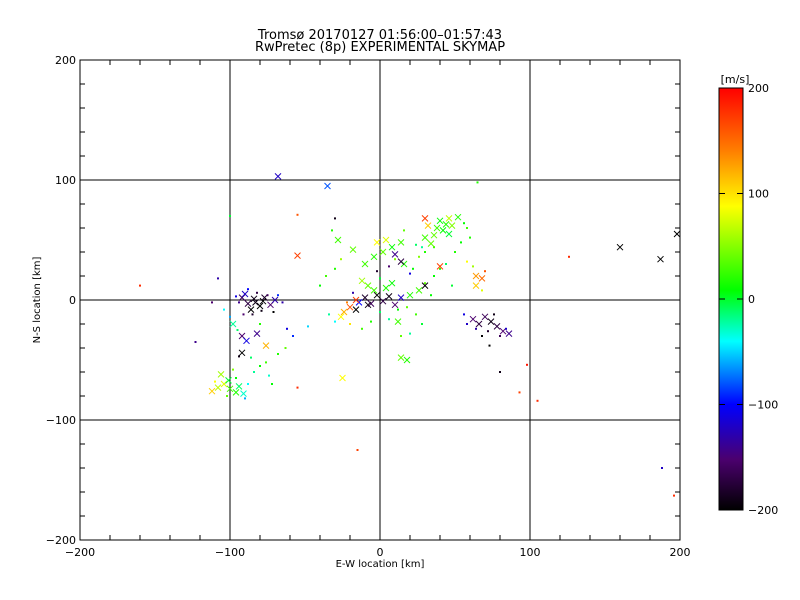  Describe the element at coordinates (61, 420) in the screenshot. I see `y-tick-label: −100` at that location.